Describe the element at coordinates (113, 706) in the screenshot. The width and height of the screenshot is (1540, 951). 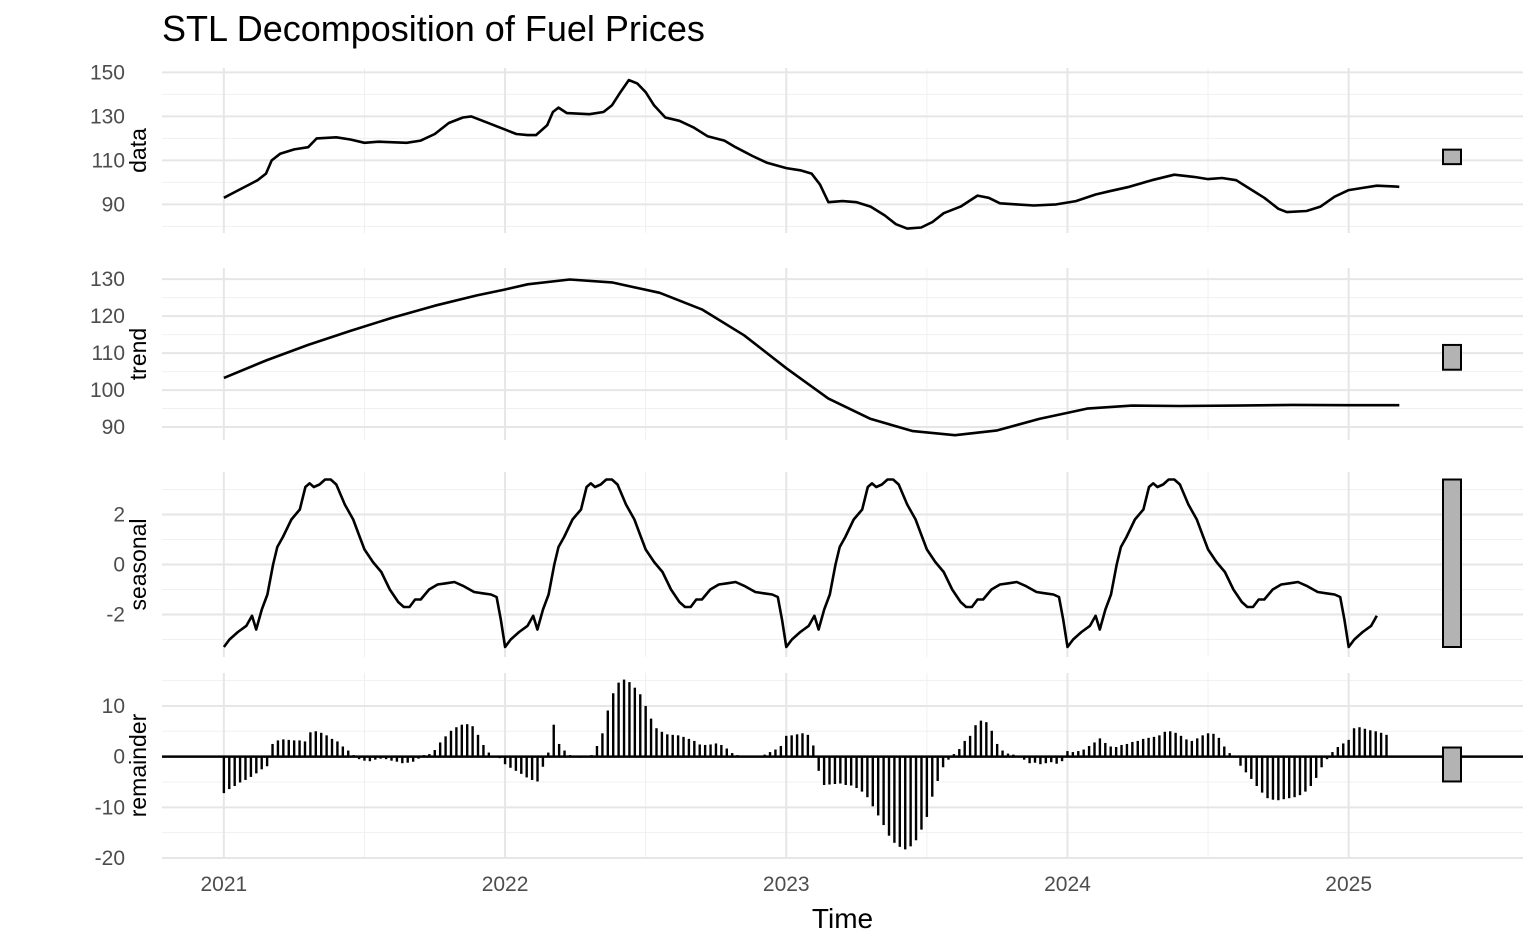
I see `remainder-y-tick-label: 10` at that location.